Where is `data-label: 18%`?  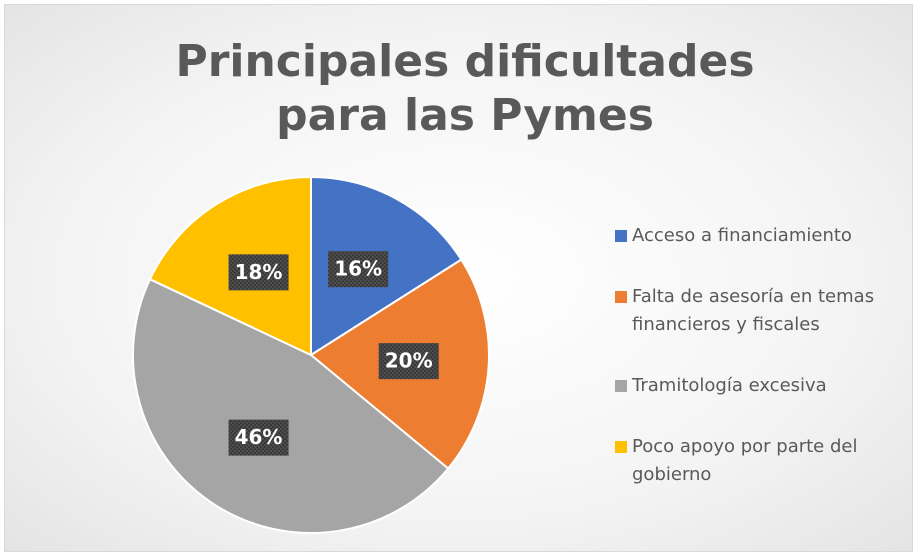 data-label: 18% is located at coordinates (259, 272).